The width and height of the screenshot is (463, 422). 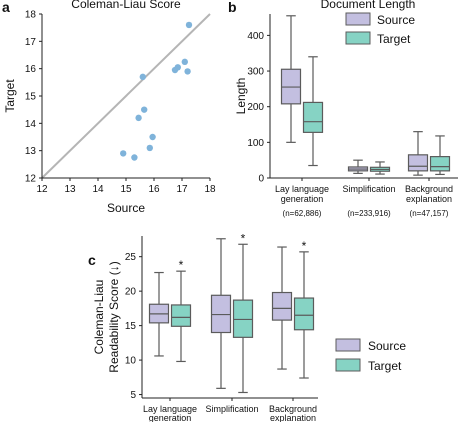 I want to click on panel-b-sample-size: (n=233,916), so click(x=369, y=213).